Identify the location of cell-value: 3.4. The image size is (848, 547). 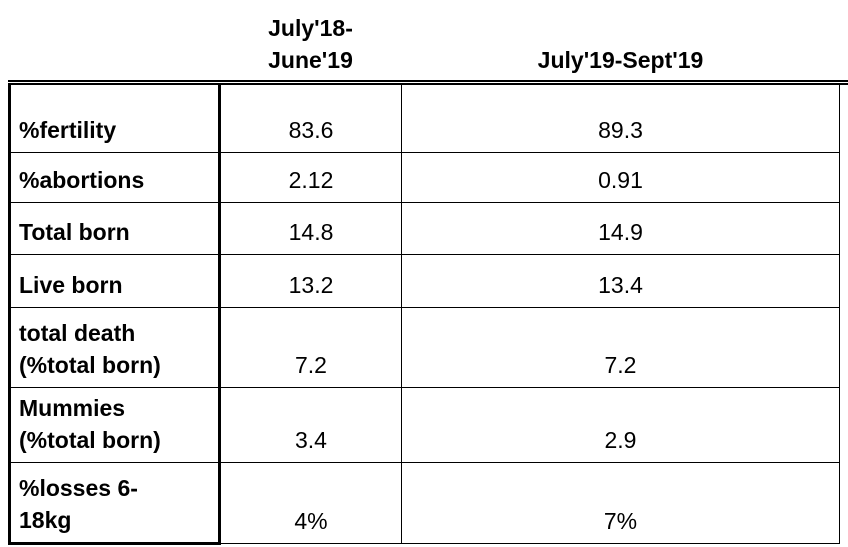
(310, 425).